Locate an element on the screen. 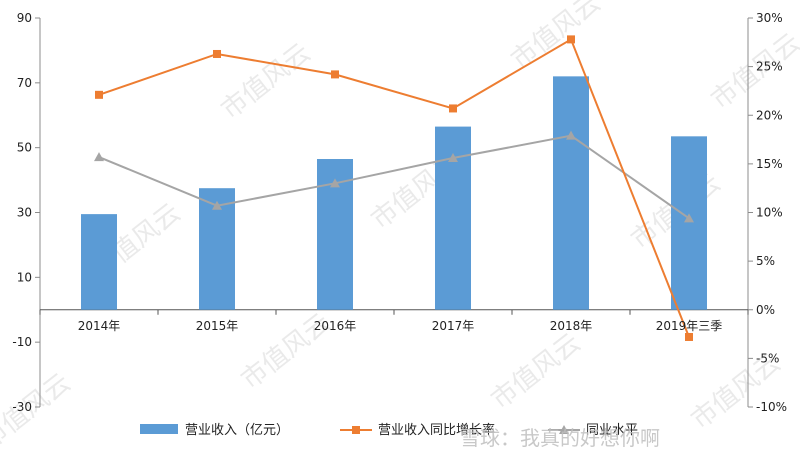 The width and height of the screenshot is (800, 461). right-tick-label: 5% is located at coordinates (765, 261).